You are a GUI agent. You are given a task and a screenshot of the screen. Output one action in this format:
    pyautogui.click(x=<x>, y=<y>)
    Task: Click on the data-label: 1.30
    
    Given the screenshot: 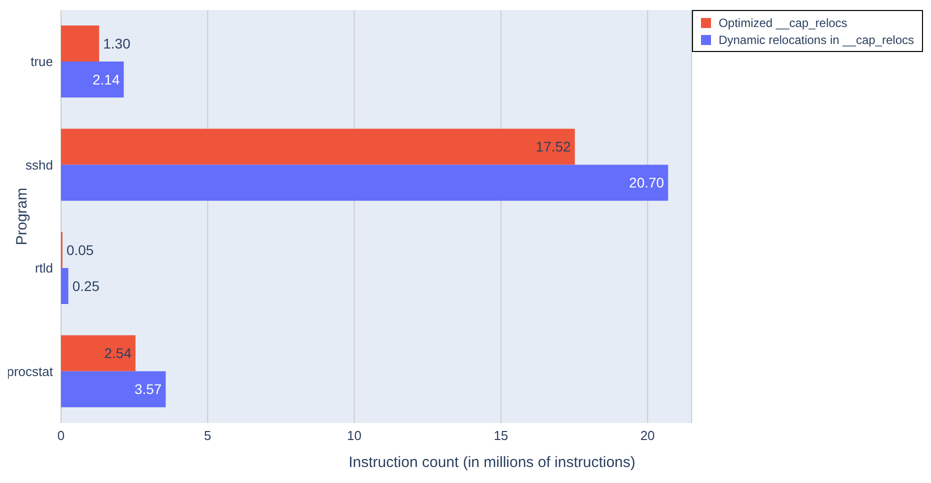 What is the action you would take?
    pyautogui.click(x=117, y=43)
    